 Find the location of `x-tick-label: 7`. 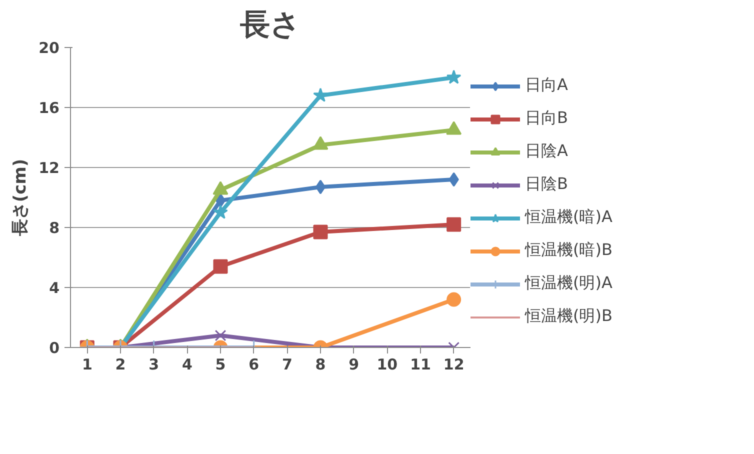

x-tick-label: 7 is located at coordinates (287, 365).